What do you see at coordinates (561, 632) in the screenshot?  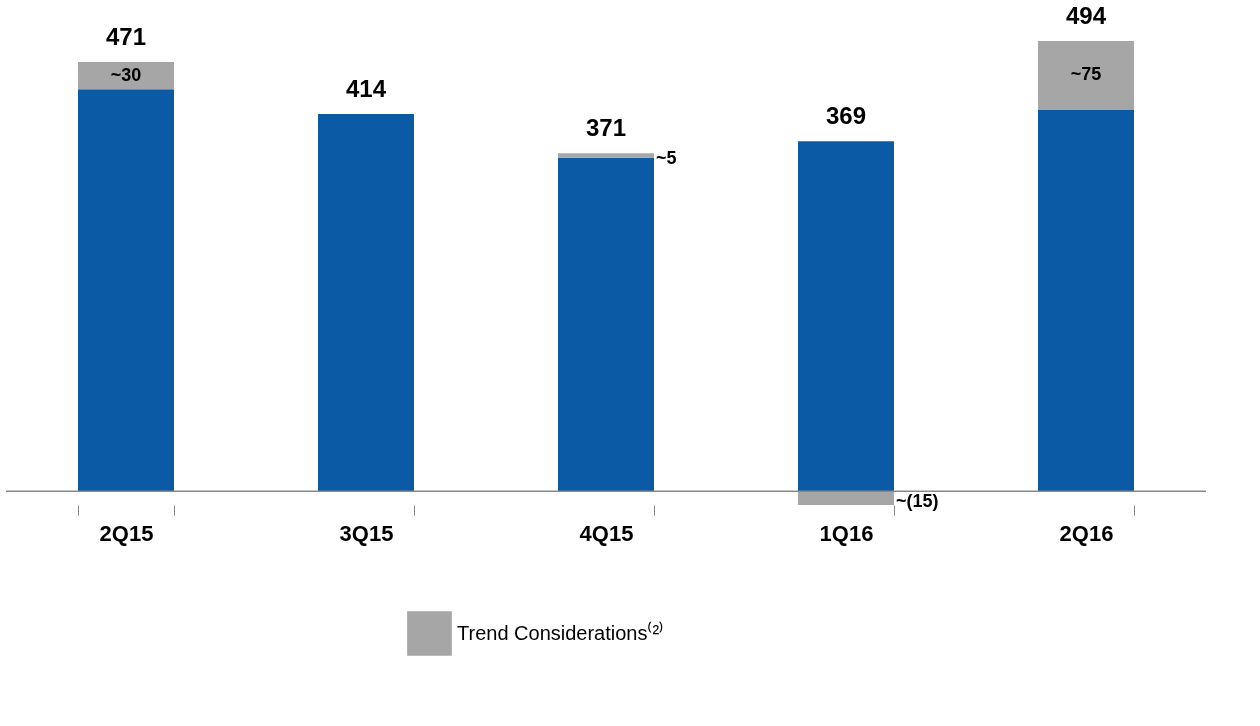 I see `legend-label: Trend Considerations⁽²⁾` at bounding box center [561, 632].